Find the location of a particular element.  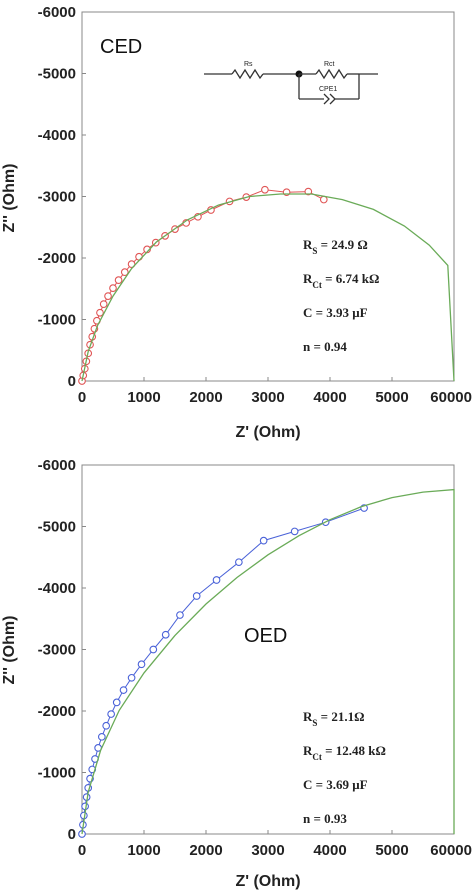

rs-label: Rs is located at coordinates (248, 64).